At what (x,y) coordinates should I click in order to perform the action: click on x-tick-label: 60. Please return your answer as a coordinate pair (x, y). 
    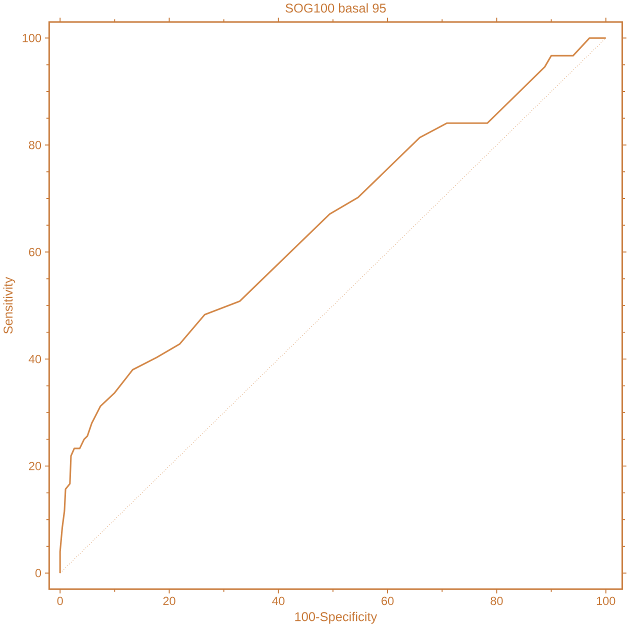
    Looking at the image, I should click on (388, 601).